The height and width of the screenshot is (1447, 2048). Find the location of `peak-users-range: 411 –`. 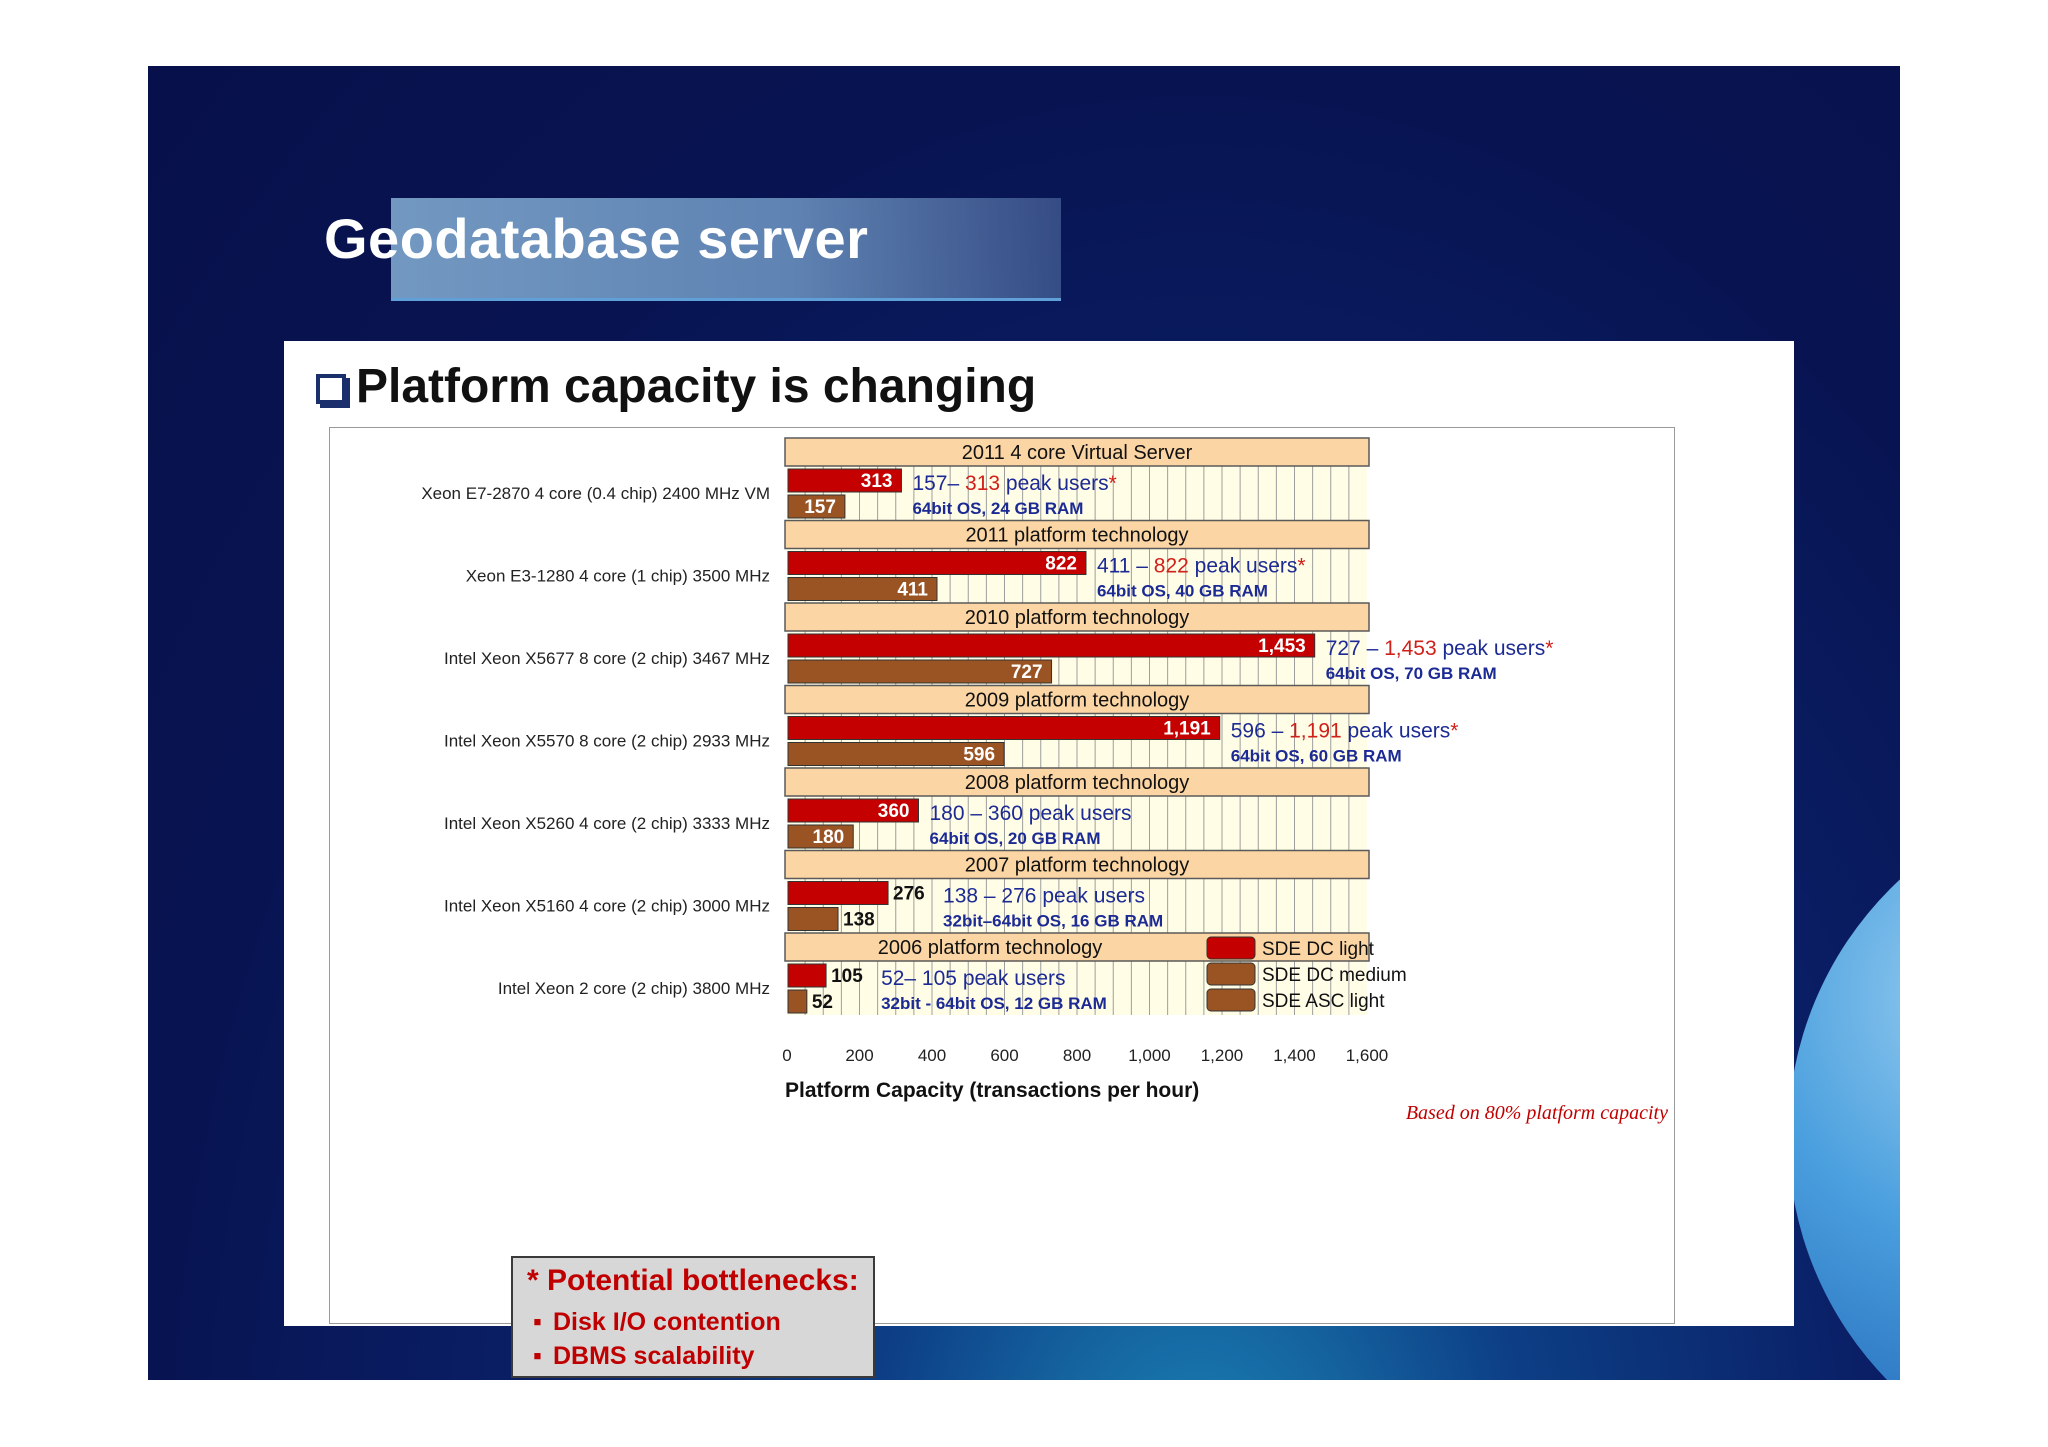

peak-users-range: 411 – is located at coordinates (1125, 566).